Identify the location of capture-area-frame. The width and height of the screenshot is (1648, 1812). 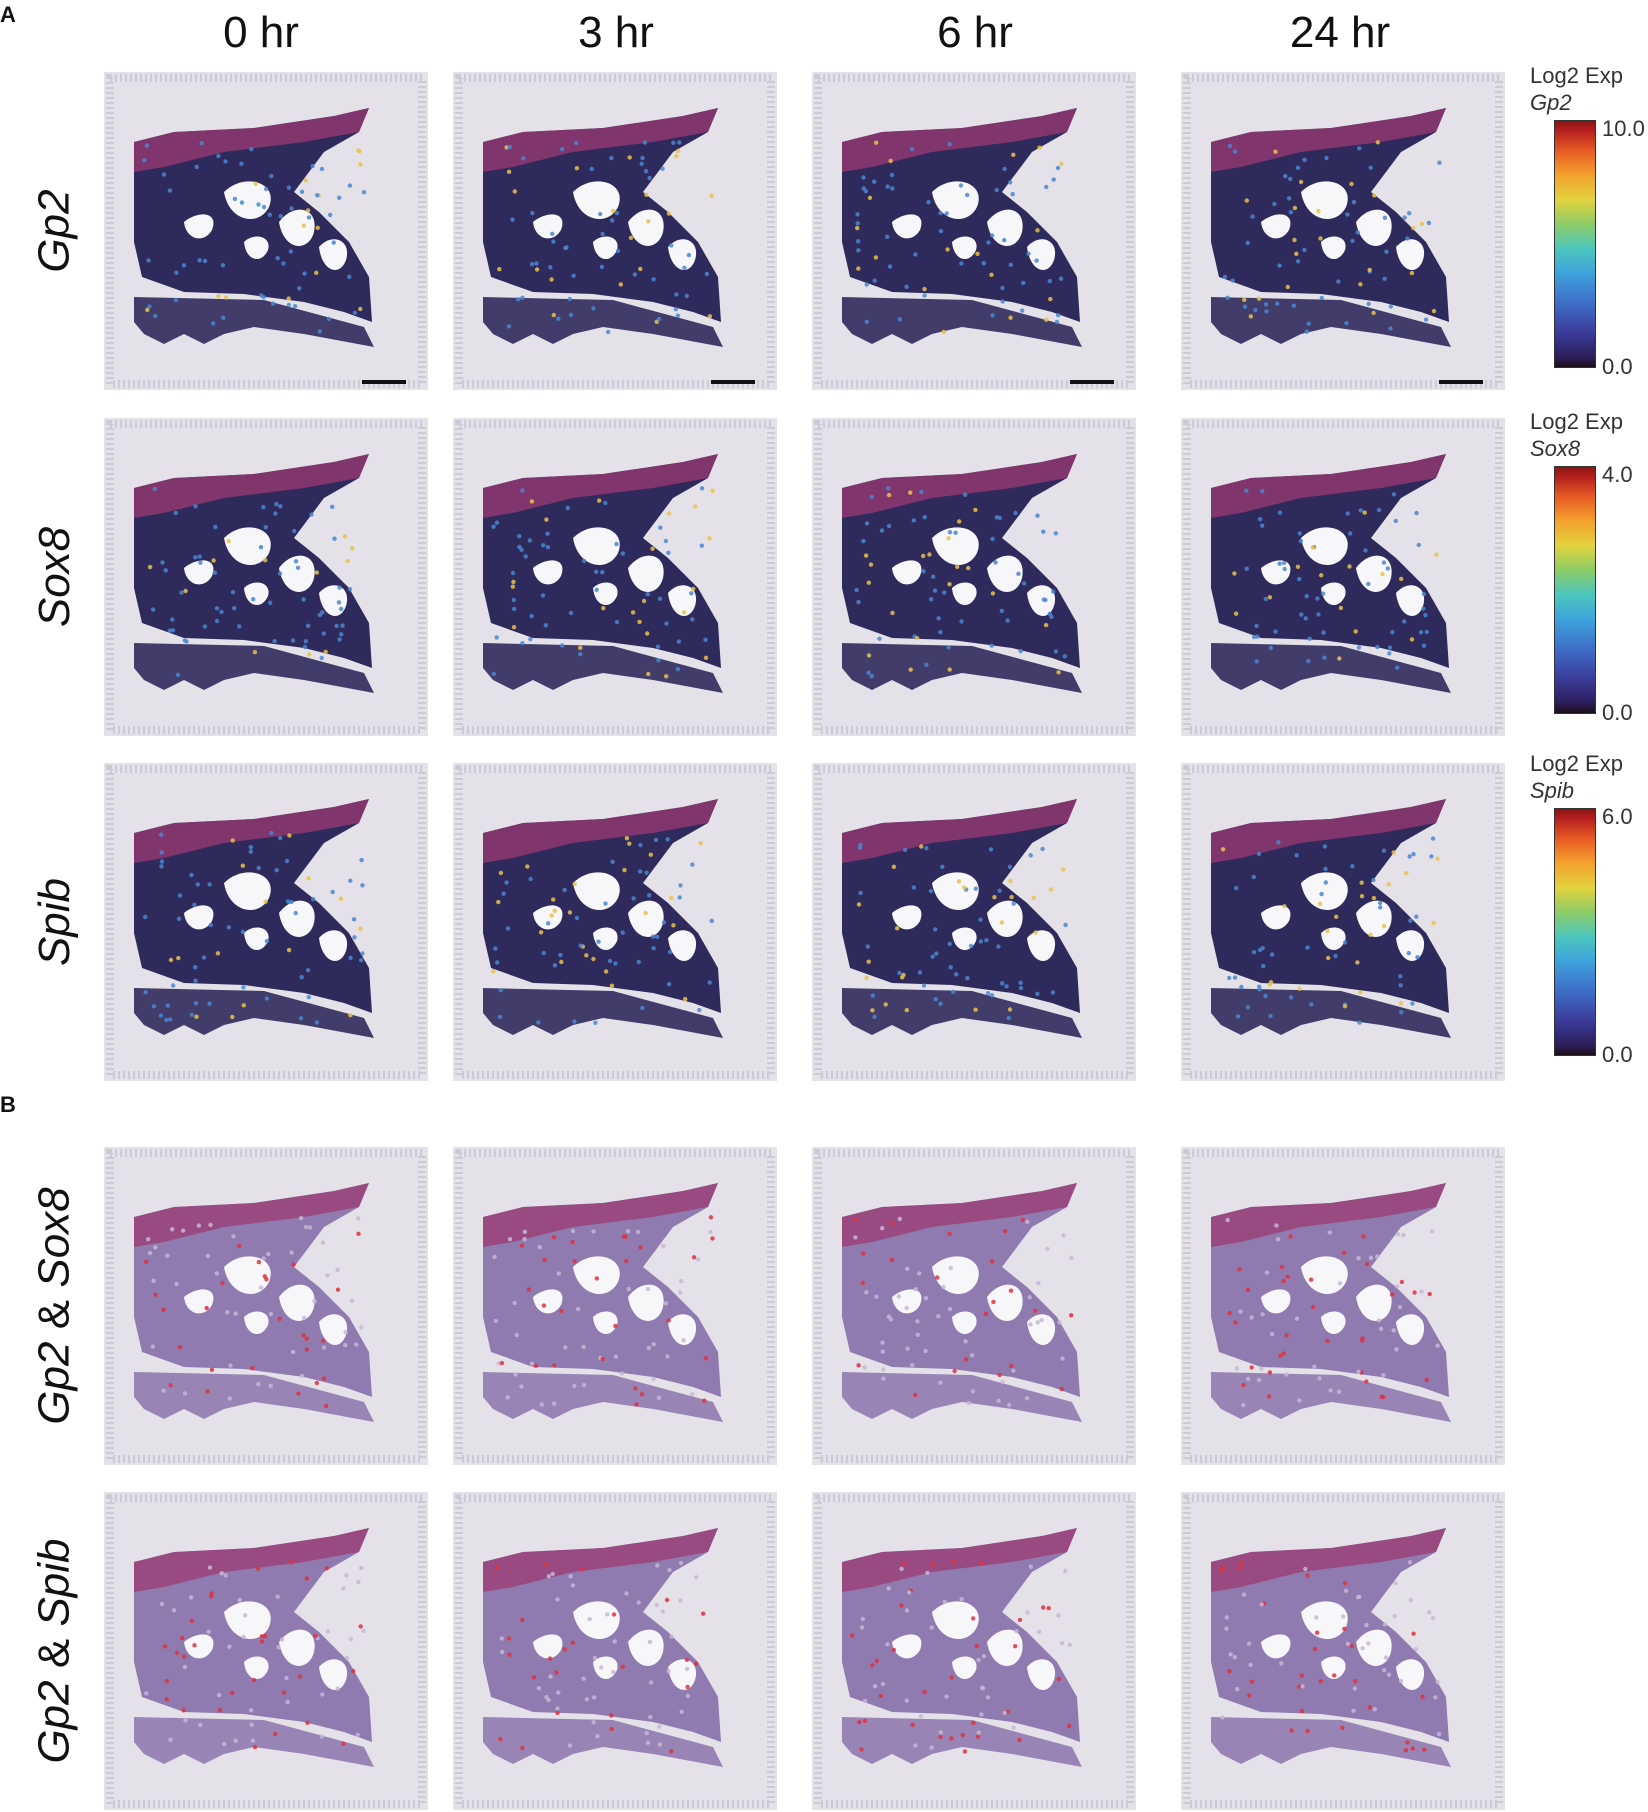
(266, 1306).